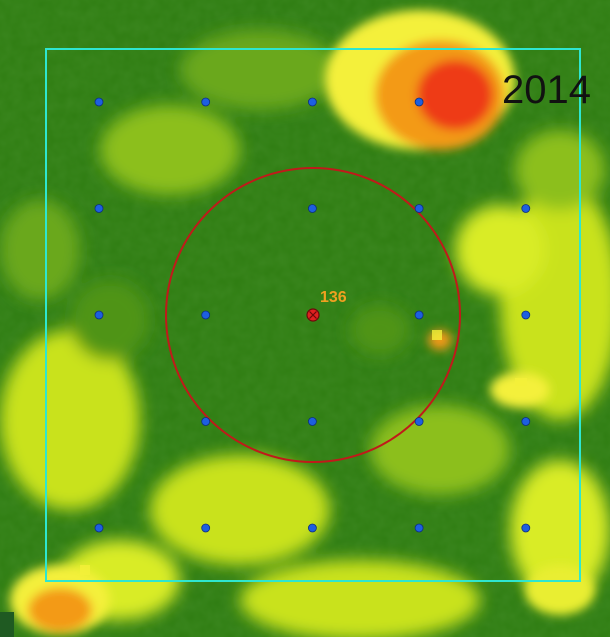 This screenshot has width=610, height=637. What do you see at coordinates (333, 297) in the screenshot?
I see `plot-label: 136` at bounding box center [333, 297].